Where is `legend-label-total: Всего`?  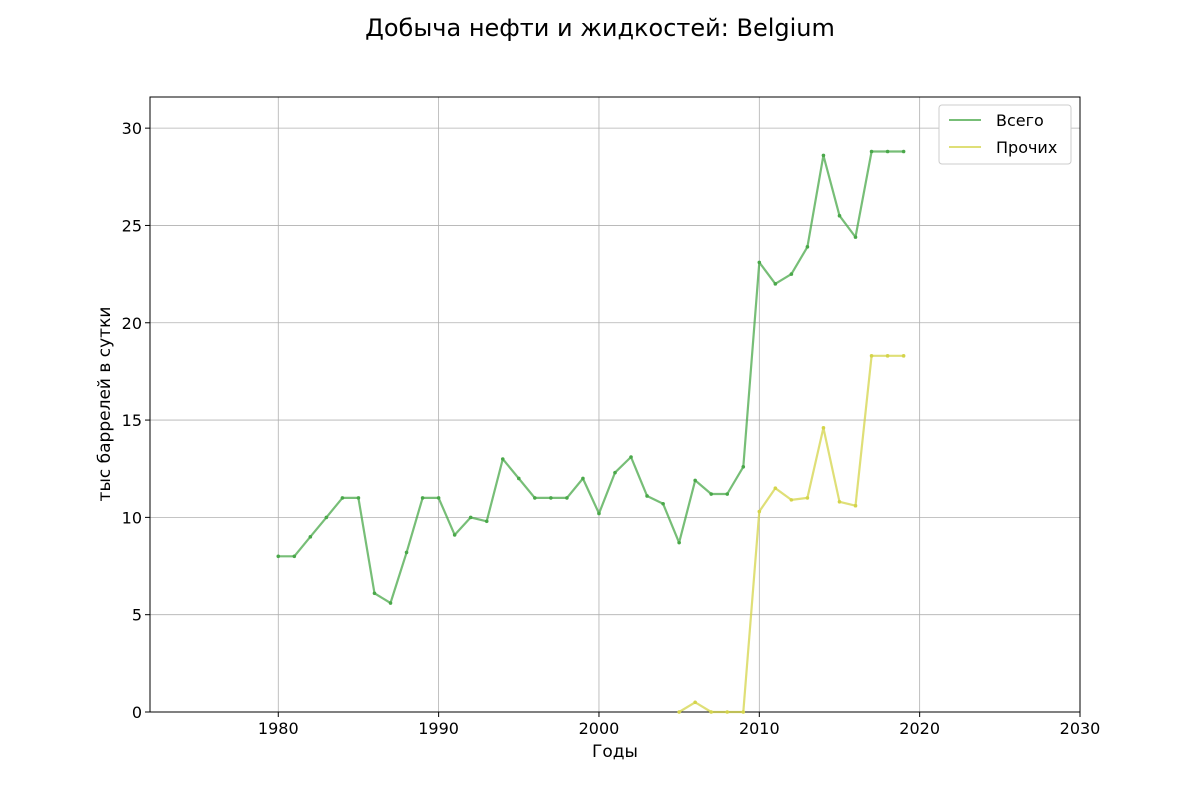 legend-label-total: Всего is located at coordinates (1020, 120).